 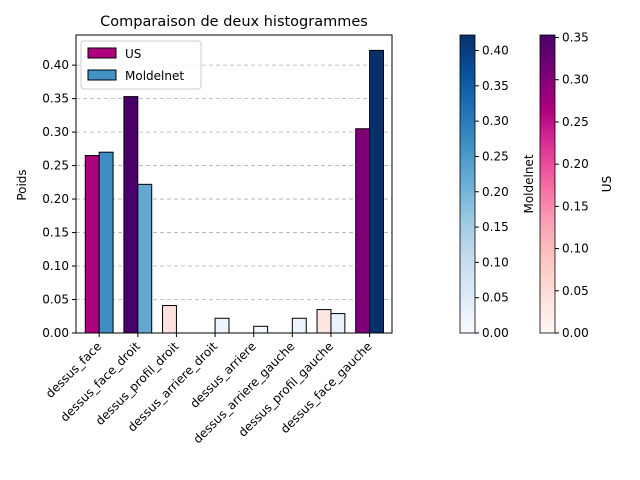 What do you see at coordinates (572, 185) in the screenshot?
I see `colorbar-us-ticks: 0.00 0.05 0.10 0.15 0.20 0.25 0.30 0.35` at bounding box center [572, 185].